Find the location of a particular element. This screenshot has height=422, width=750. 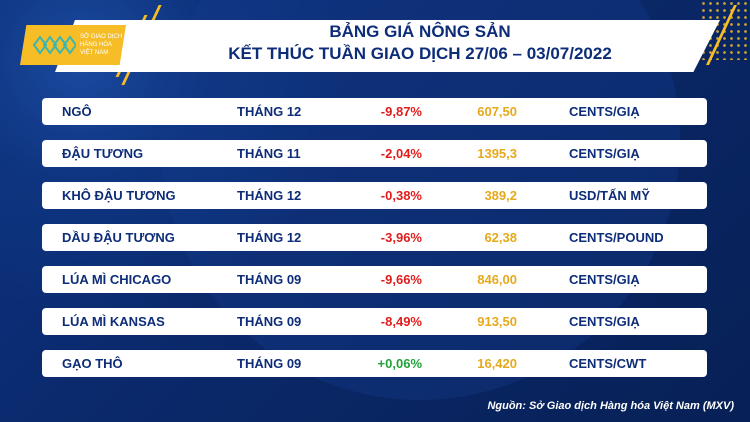

commodity-name: NGÔ is located at coordinates (77, 111).